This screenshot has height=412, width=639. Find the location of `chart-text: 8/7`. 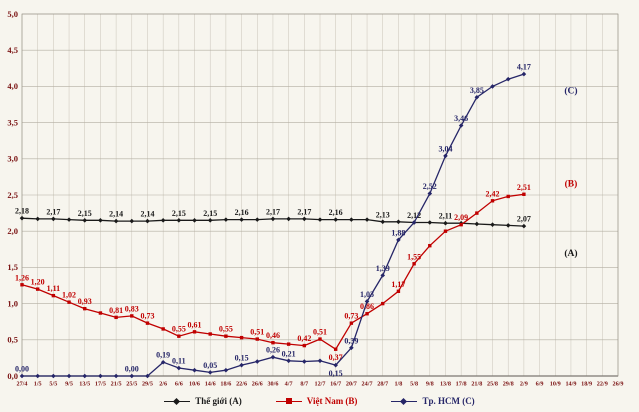

chart-text: 8/7 is located at coordinates (304, 384).